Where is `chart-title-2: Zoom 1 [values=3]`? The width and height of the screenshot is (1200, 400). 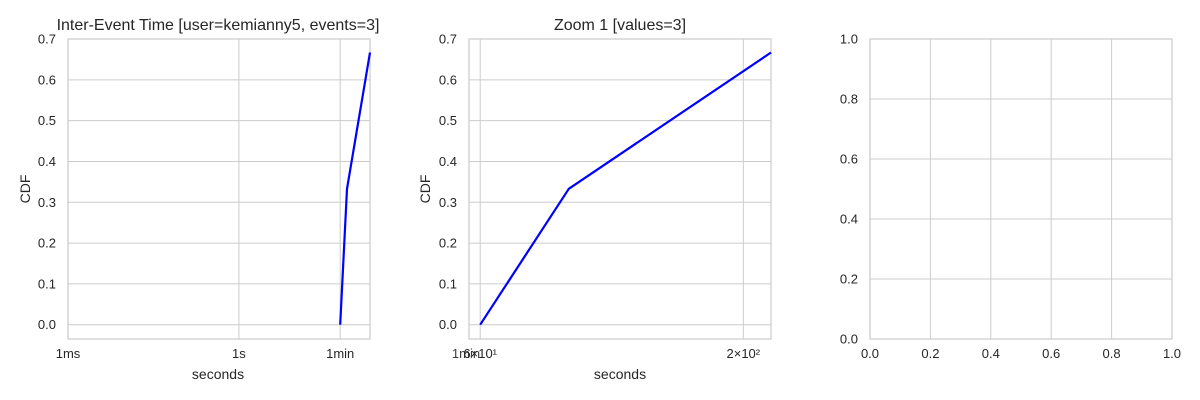 chart-title-2: Zoom 1 [values=3] is located at coordinates (620, 25).